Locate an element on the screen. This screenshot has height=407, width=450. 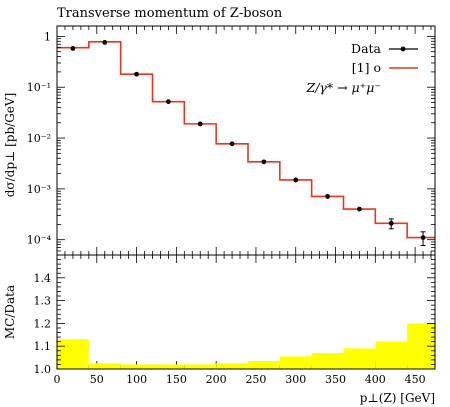
main-y-tick-label: 10⁻¹ is located at coordinates (39, 87).